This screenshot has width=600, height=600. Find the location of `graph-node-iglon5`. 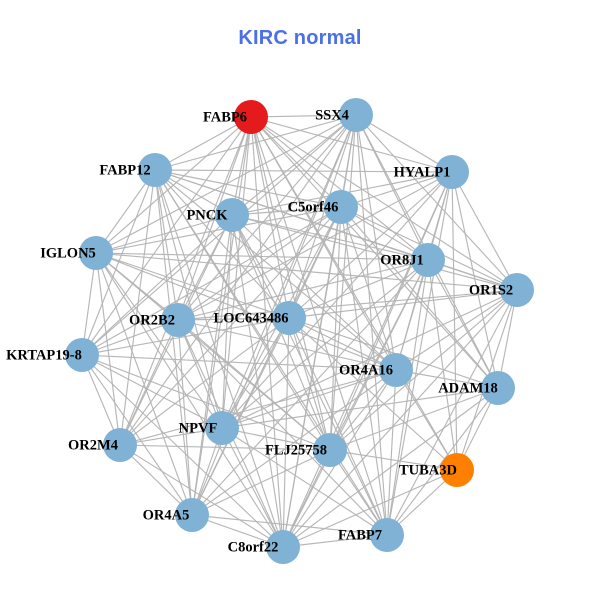

graph-node-iglon5 is located at coordinates (96, 253).